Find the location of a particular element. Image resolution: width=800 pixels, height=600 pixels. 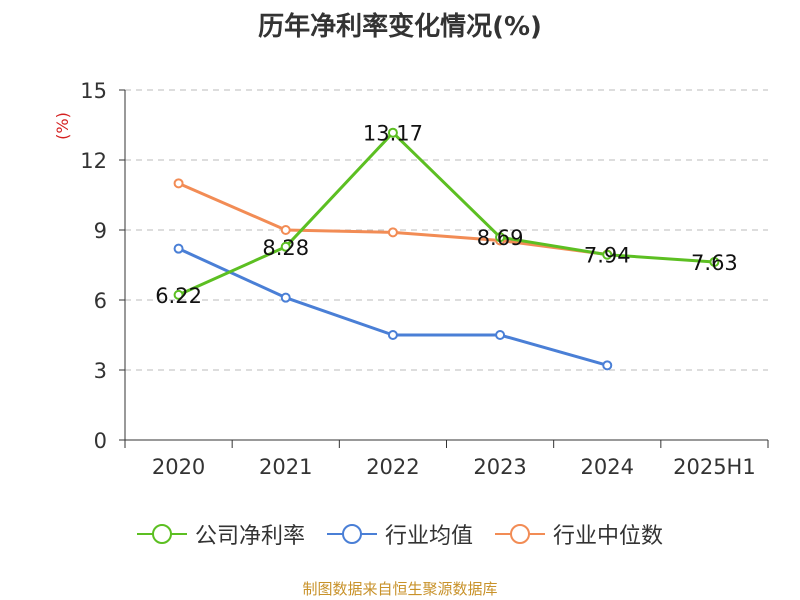

x-tick-label: 2022 is located at coordinates (392, 467).